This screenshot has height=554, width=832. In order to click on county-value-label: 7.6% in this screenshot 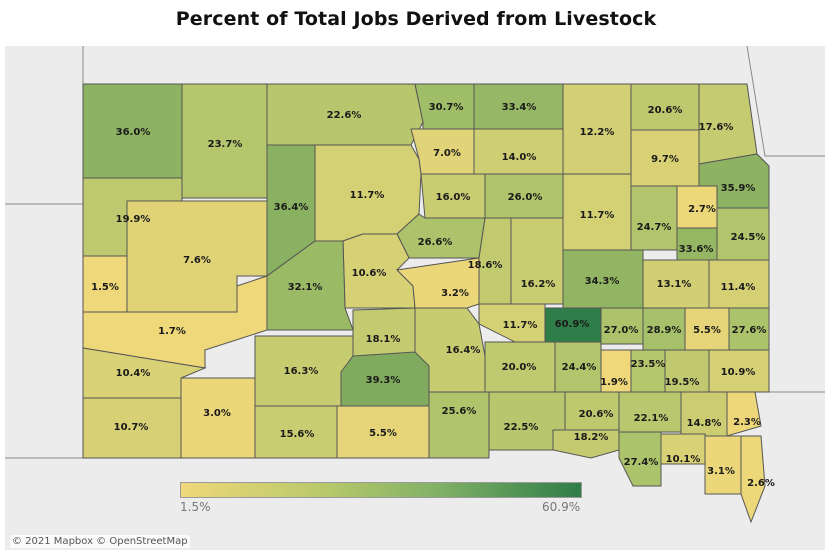, I will do `click(197, 260)`.